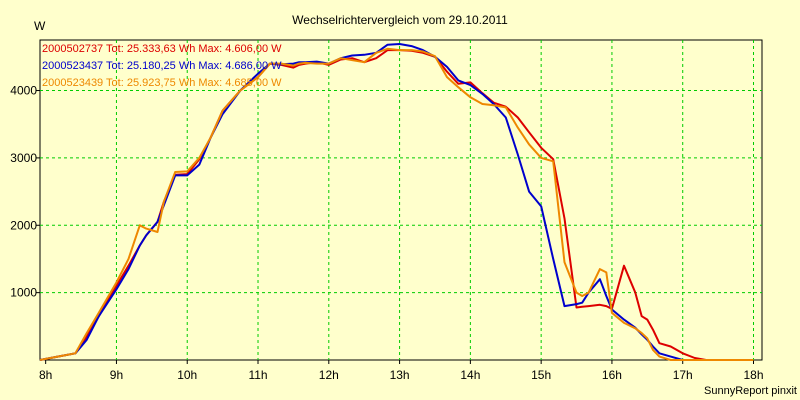 This screenshot has height=400, width=800. Describe the element at coordinates (23, 158) in the screenshot. I see `y-tick-label: 3000` at that location.